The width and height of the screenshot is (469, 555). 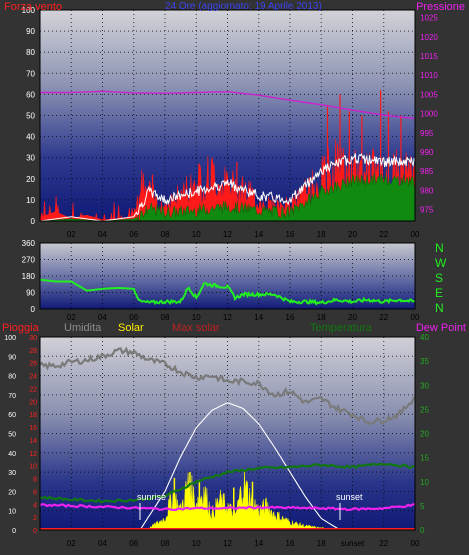 I want to click on legend-rain: Pioggia, so click(x=20, y=328).